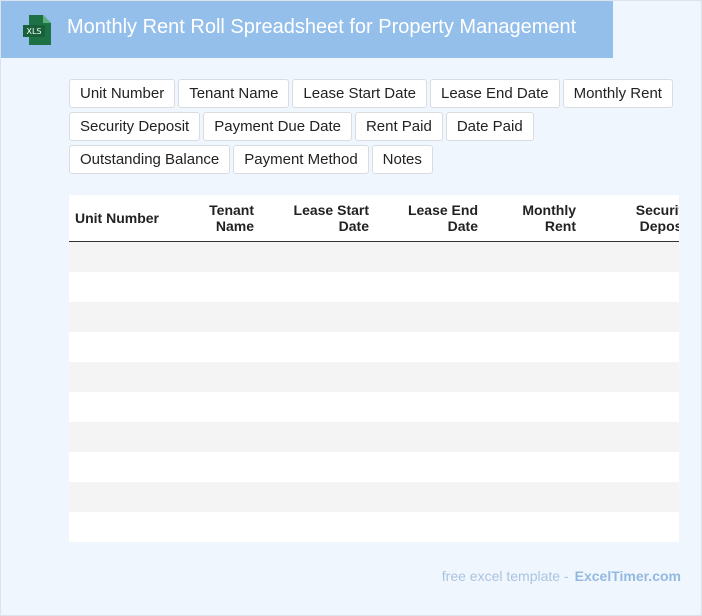 The image size is (702, 616). I want to click on tag: Tenant Name, so click(234, 93).